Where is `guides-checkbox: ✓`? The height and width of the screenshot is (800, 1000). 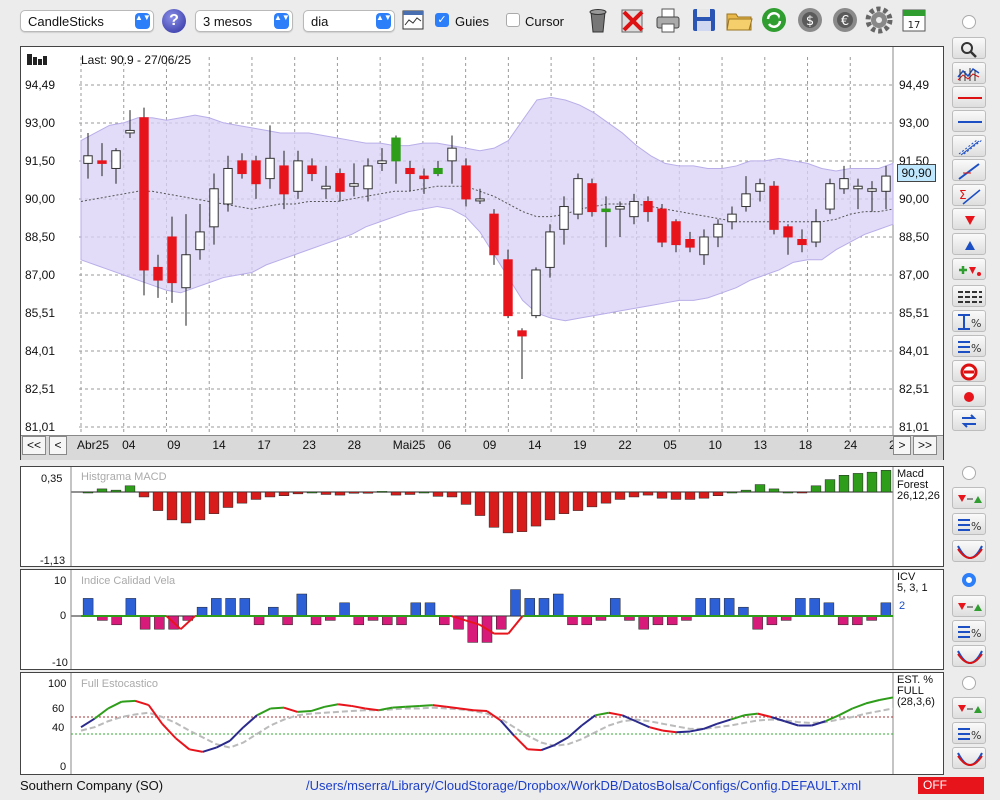
guides-checkbox: ✓ is located at coordinates (442, 20).